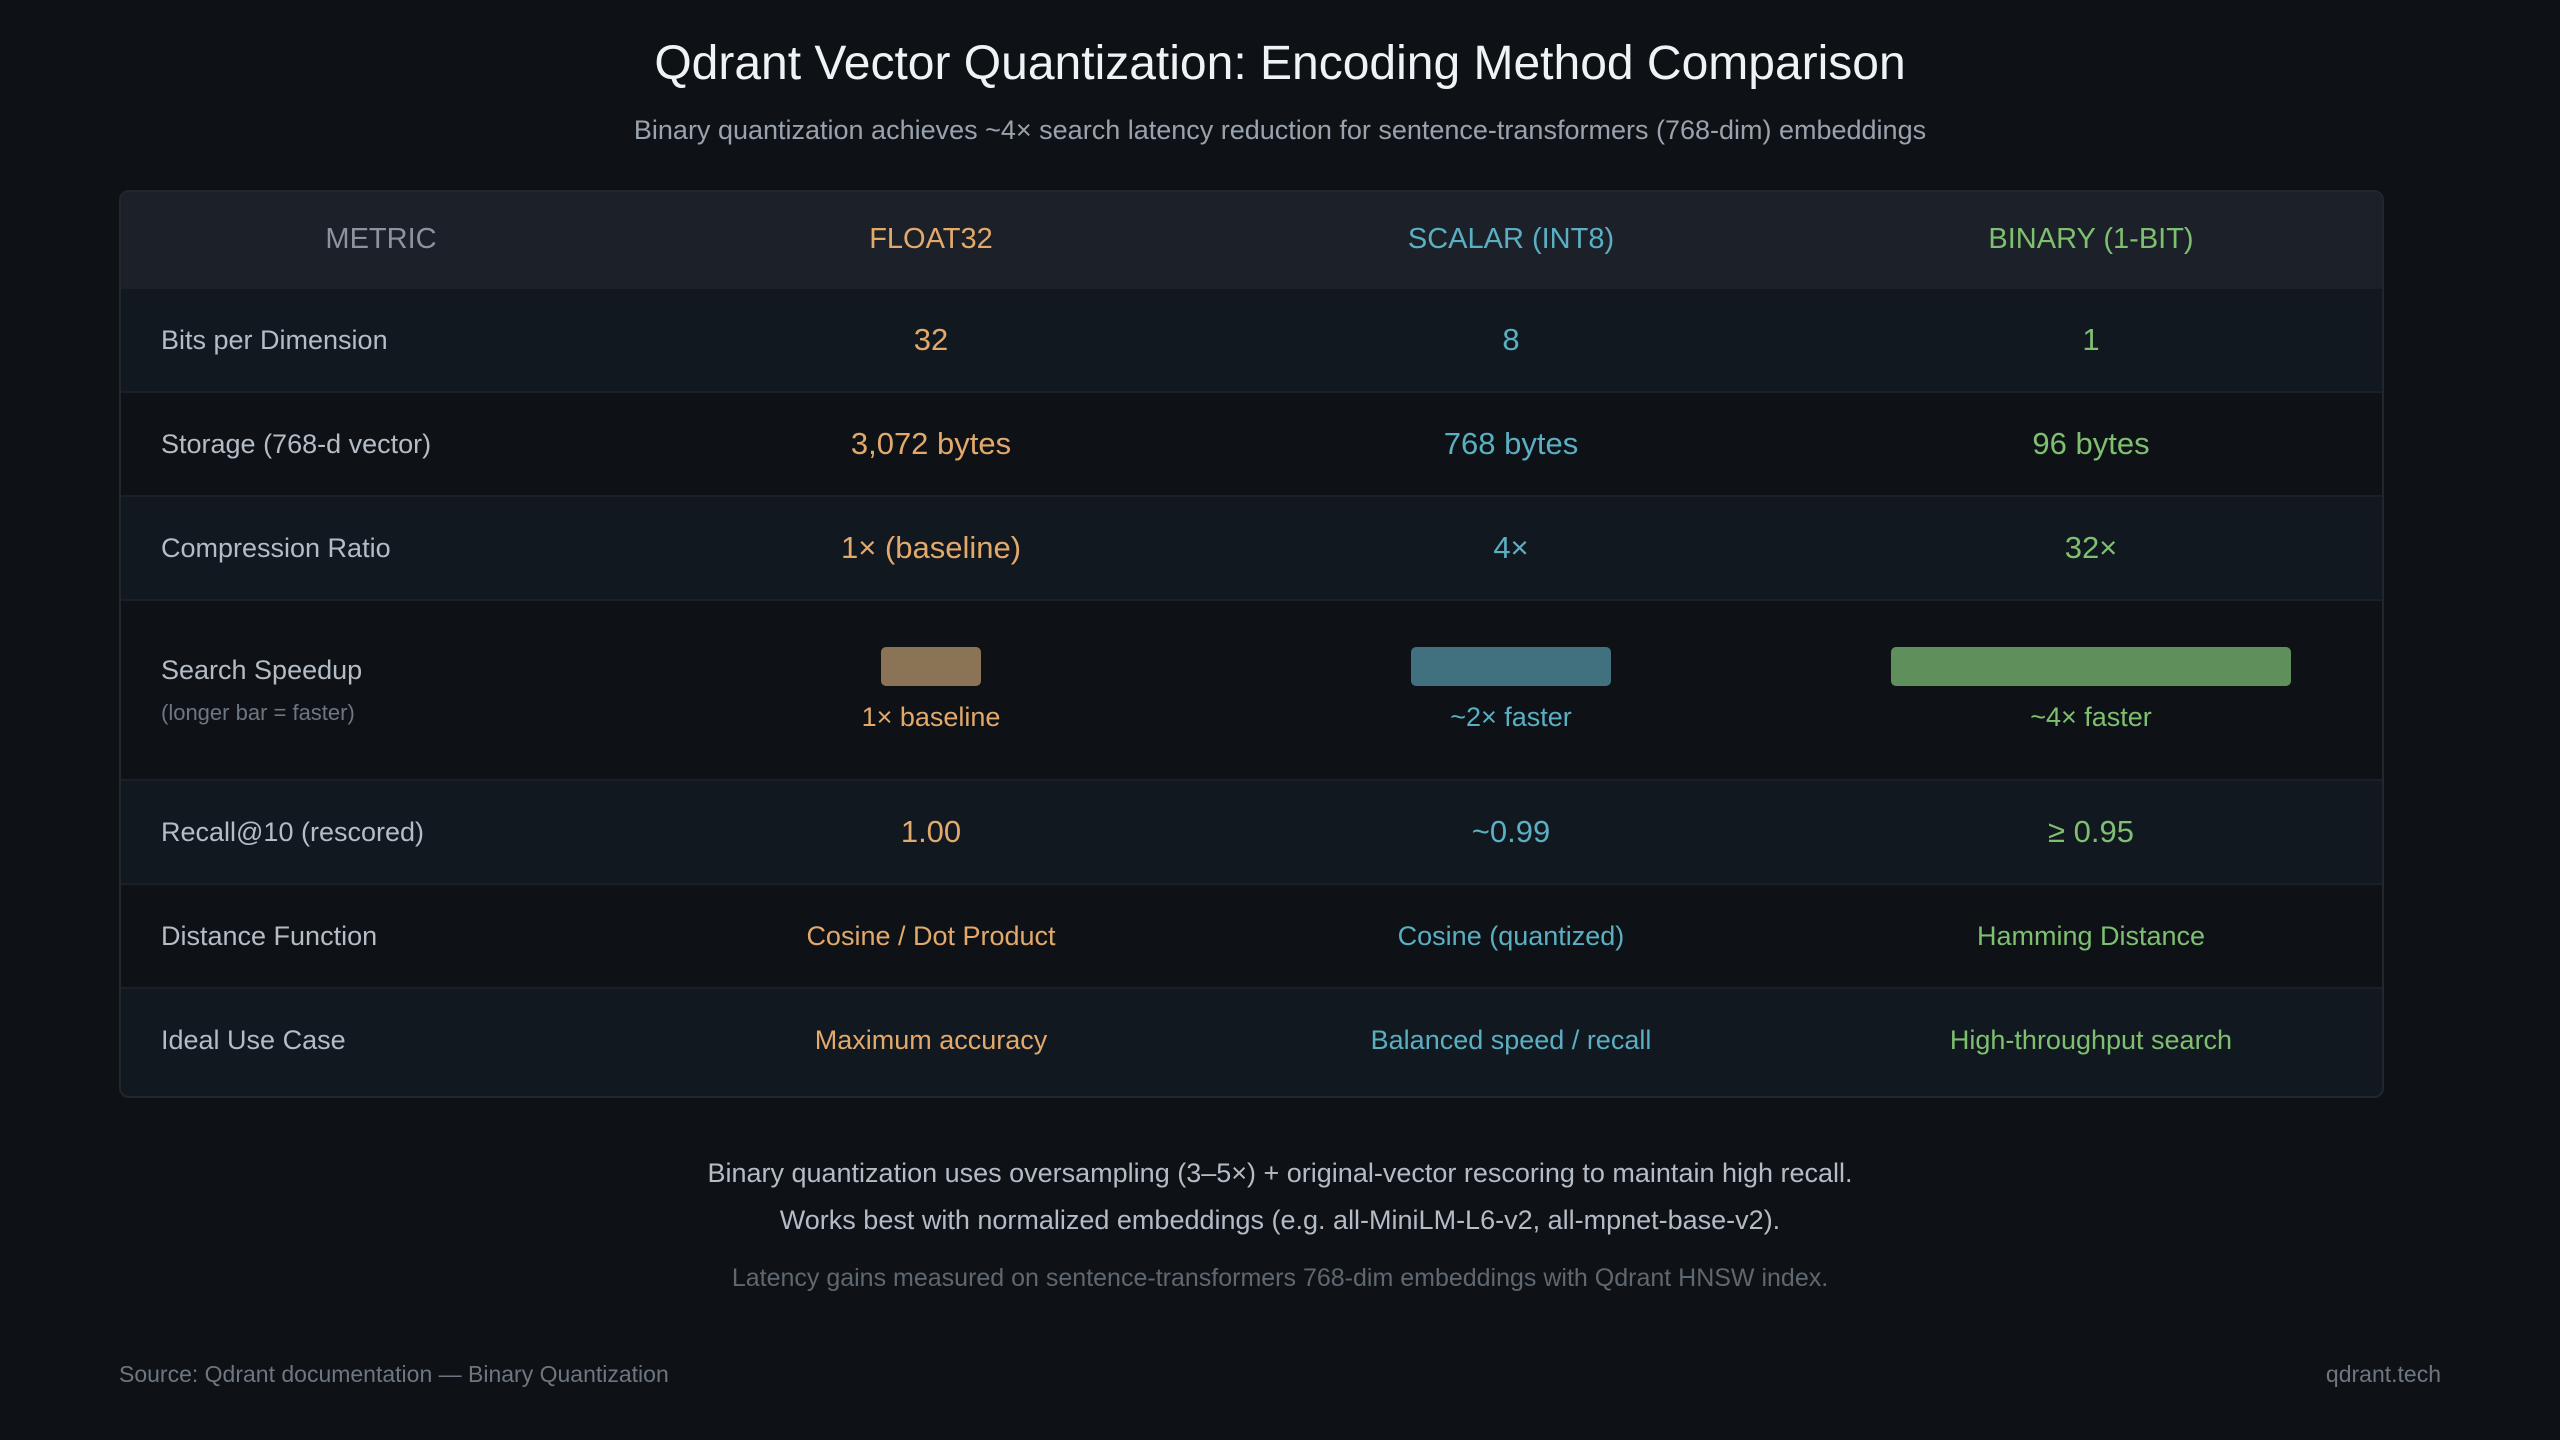 This screenshot has width=2560, height=1440. Describe the element at coordinates (2091, 239) in the screenshot. I see `column-header-binary: BINARY (1-BIT)` at that location.